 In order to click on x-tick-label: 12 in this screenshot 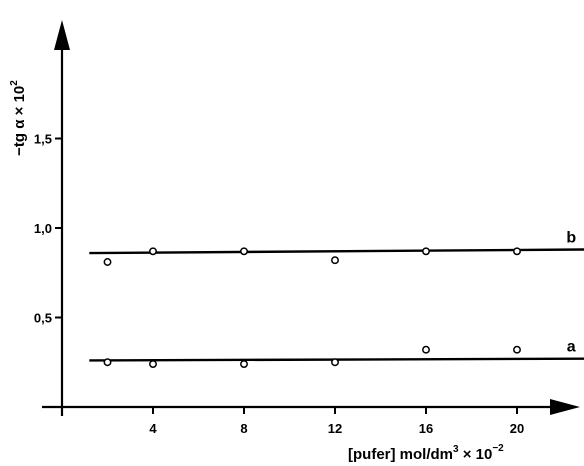, I will do `click(335, 428)`.